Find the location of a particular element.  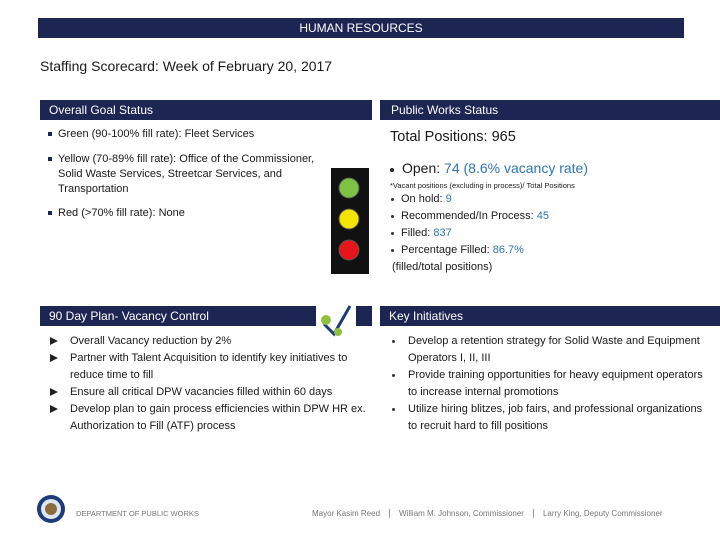

section-heading: 90 Day Plan- Vacancy Control is located at coordinates (206, 316).